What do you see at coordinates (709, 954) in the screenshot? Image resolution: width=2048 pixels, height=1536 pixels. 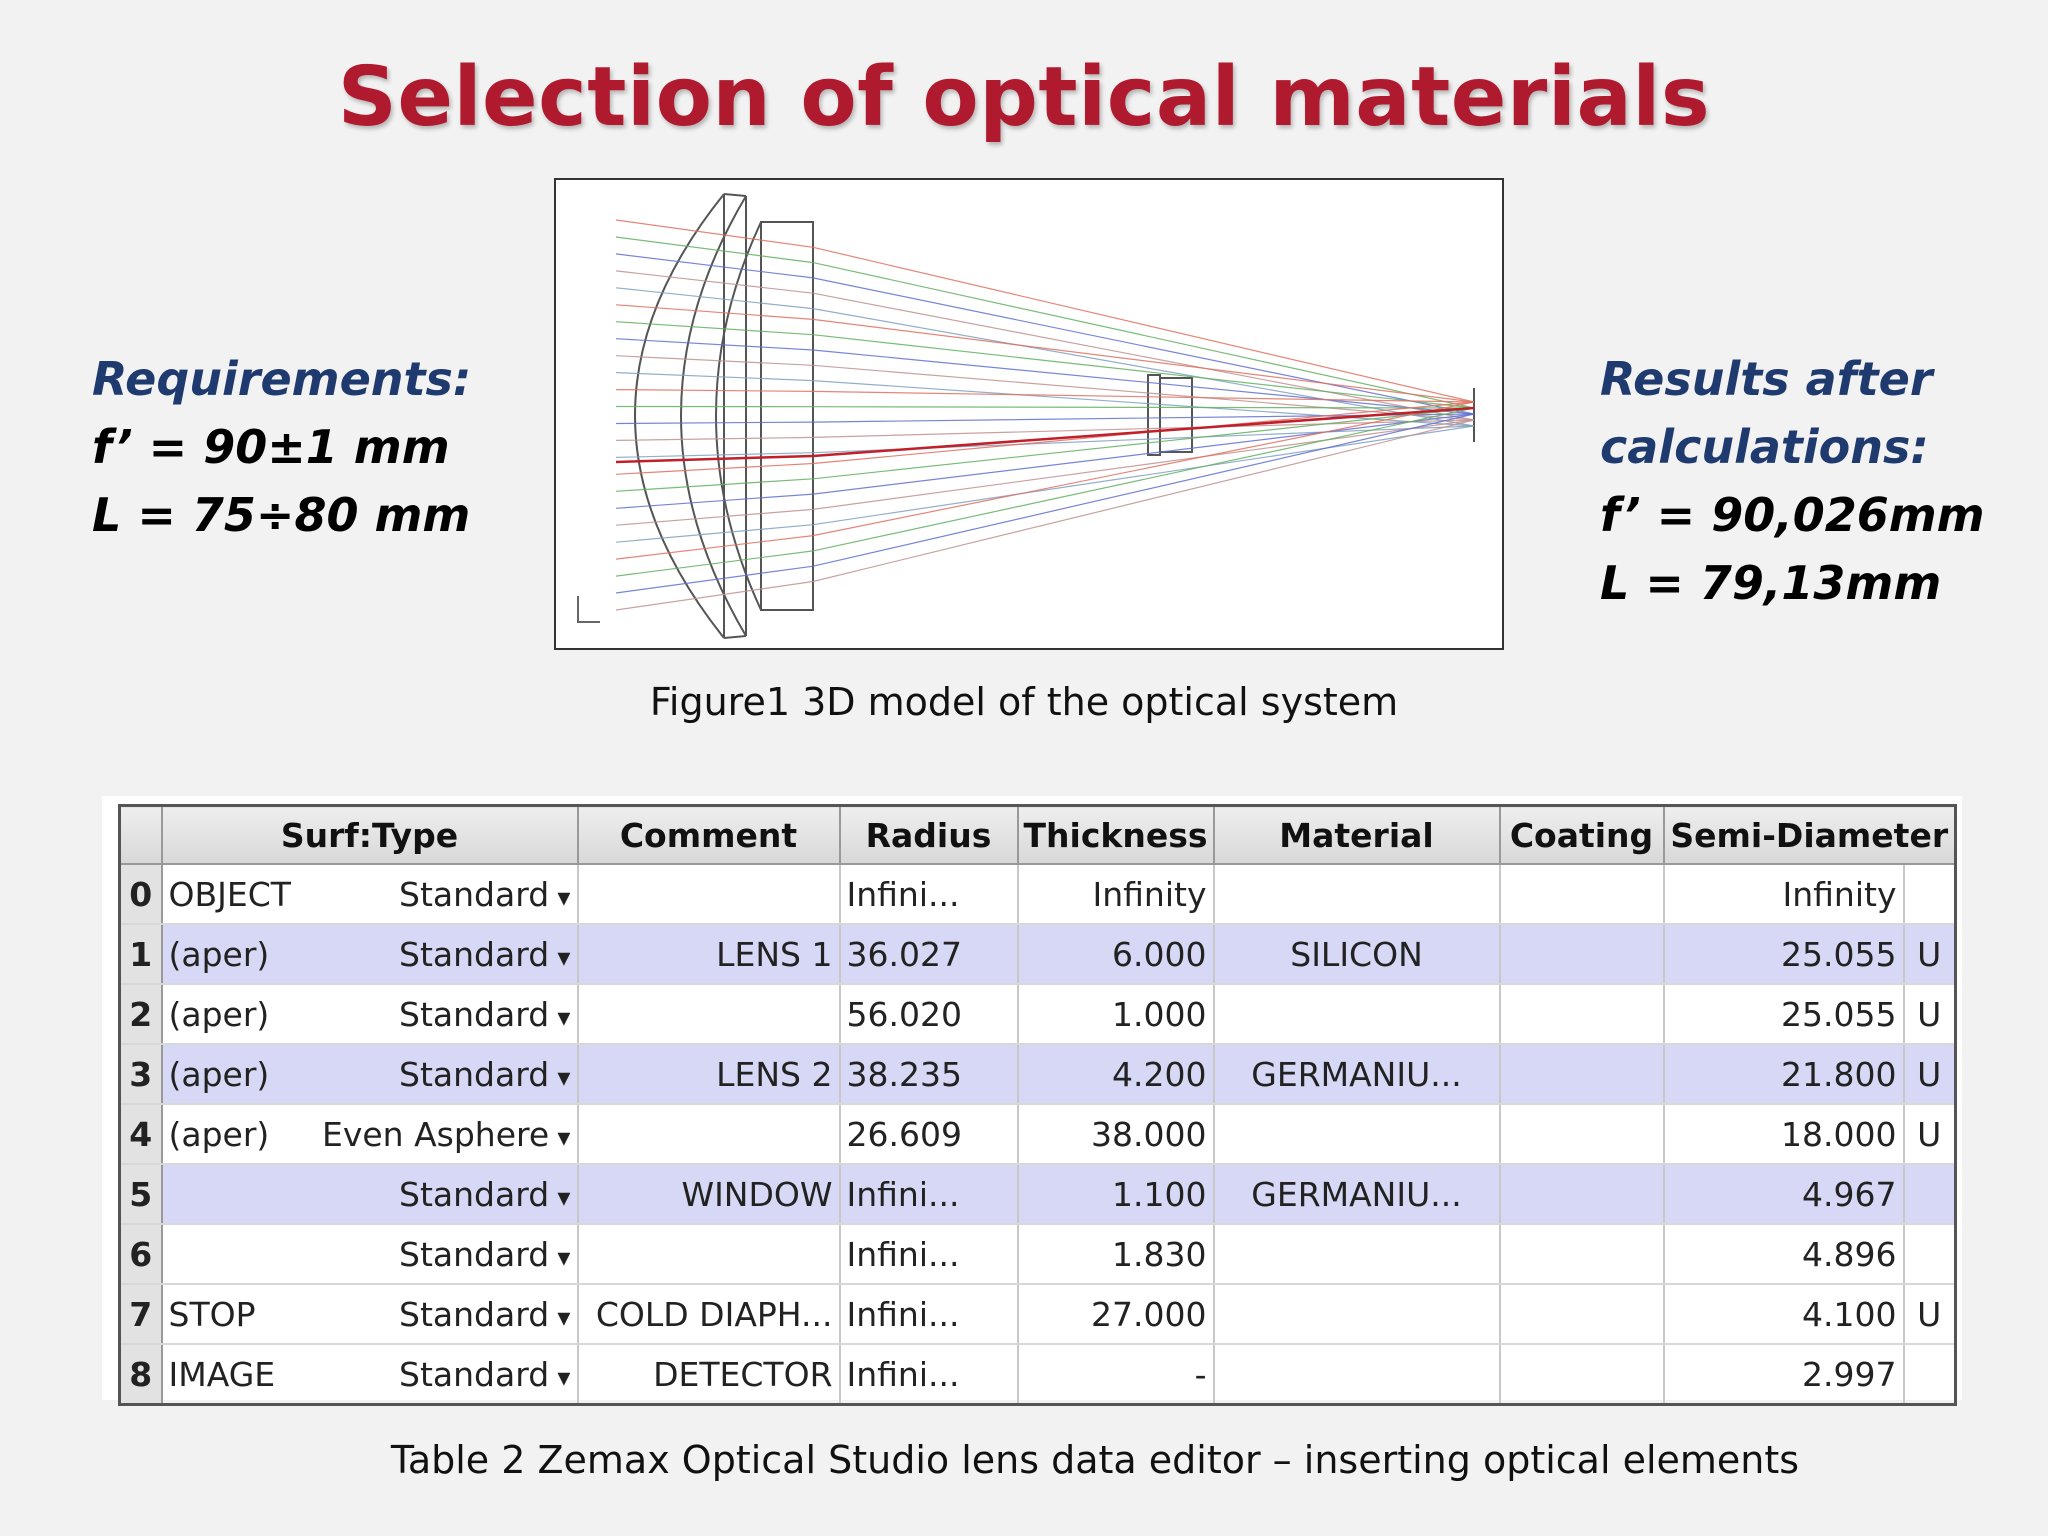 I see `comment-cell: LENS 1` at bounding box center [709, 954].